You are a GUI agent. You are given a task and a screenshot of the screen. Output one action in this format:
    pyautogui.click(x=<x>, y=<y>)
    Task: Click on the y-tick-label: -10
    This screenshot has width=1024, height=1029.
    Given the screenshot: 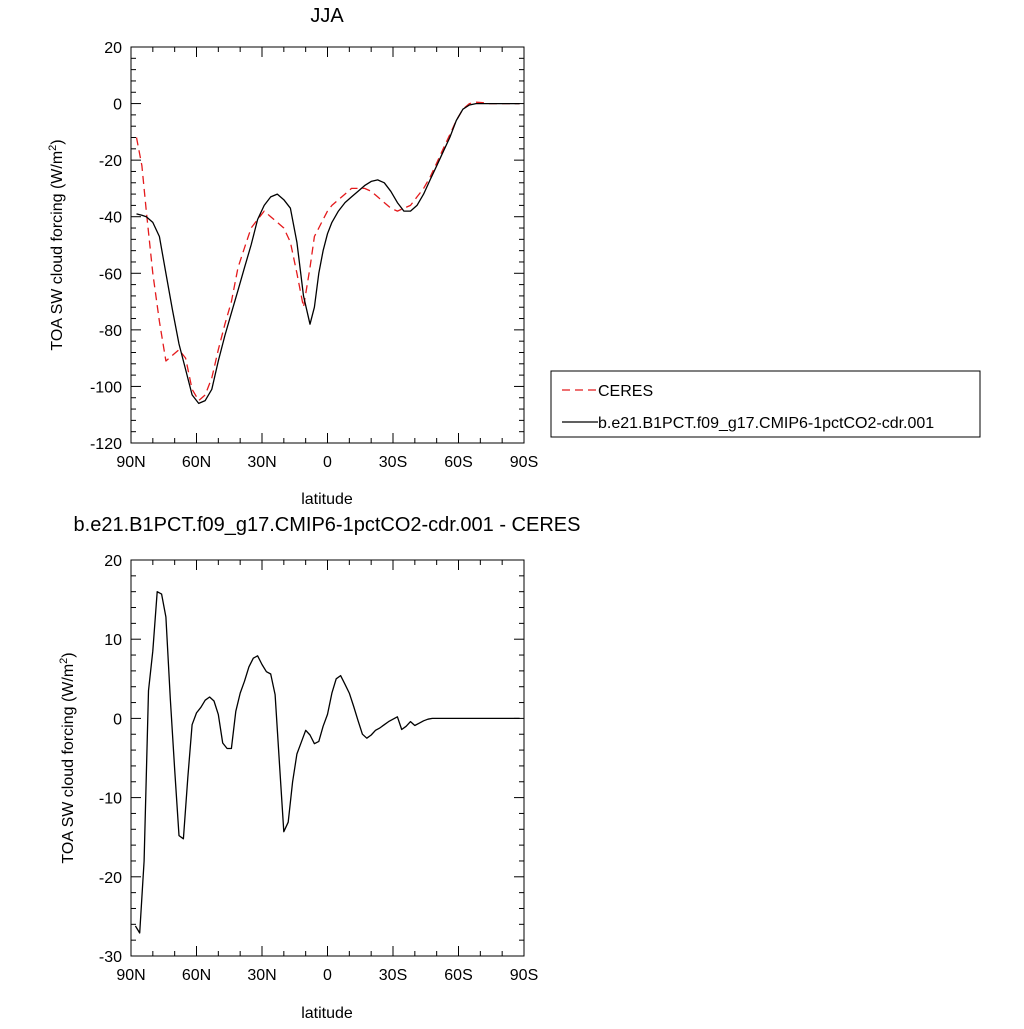 What is the action you would take?
    pyautogui.click(x=110, y=799)
    